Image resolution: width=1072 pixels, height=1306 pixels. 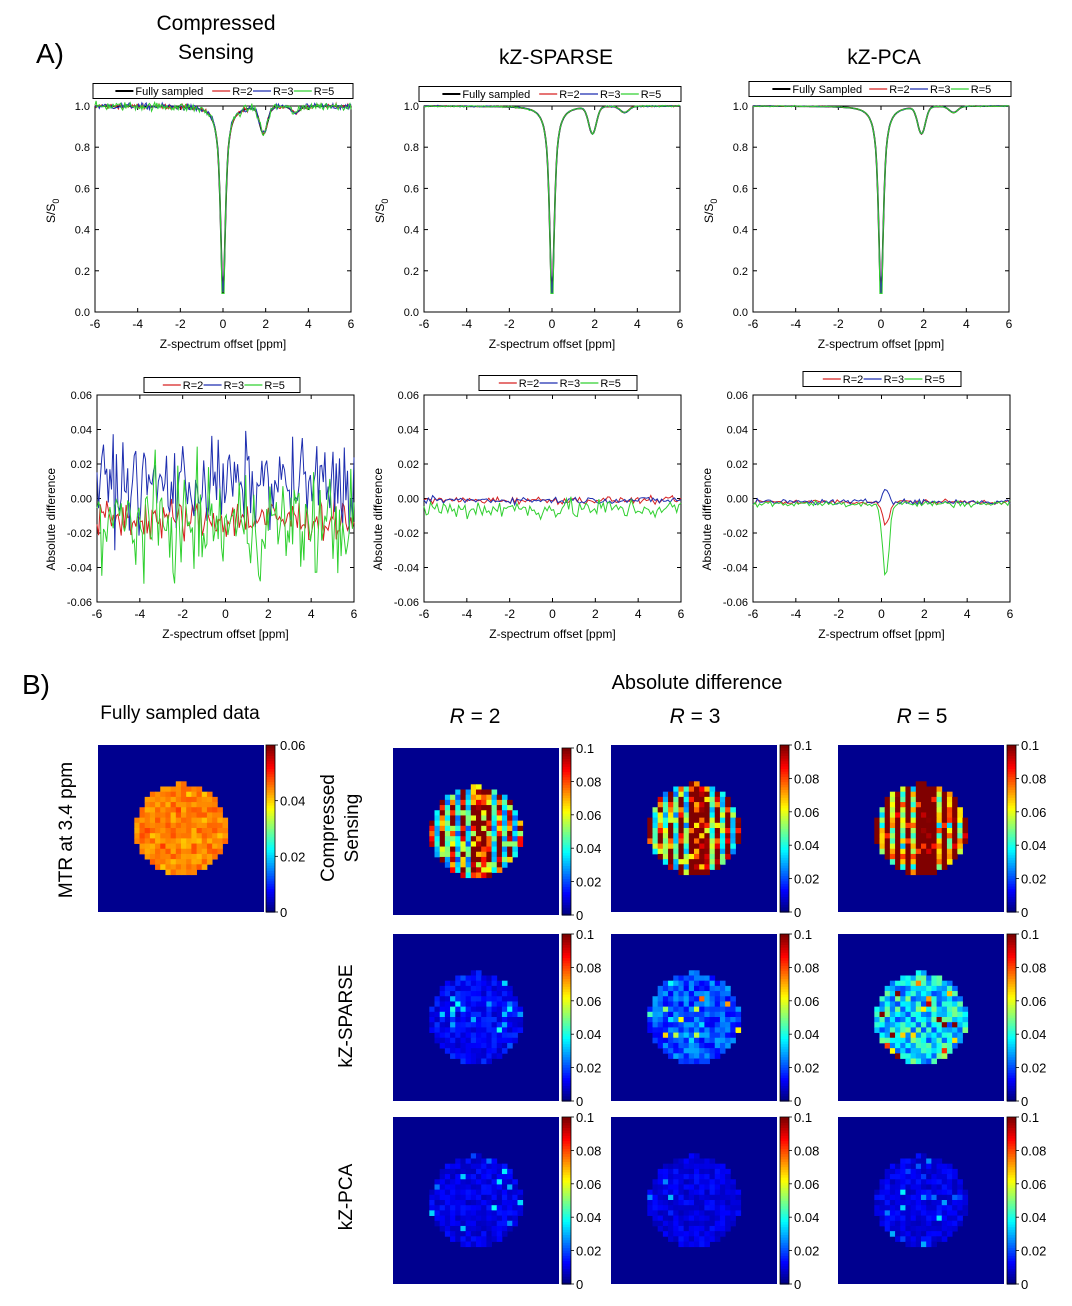 What do you see at coordinates (1033, 778) in the screenshot?
I see `colorbar-tick-label: 0.08` at bounding box center [1033, 778].